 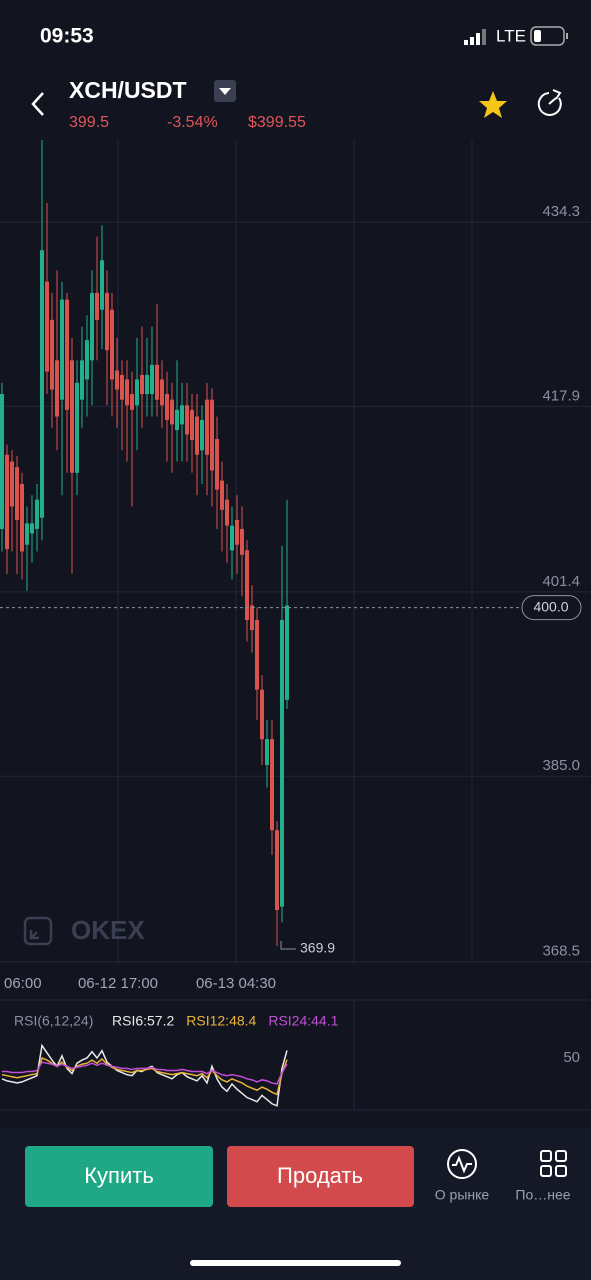 I want to click on usd-price: $399.55, so click(x=277, y=122).